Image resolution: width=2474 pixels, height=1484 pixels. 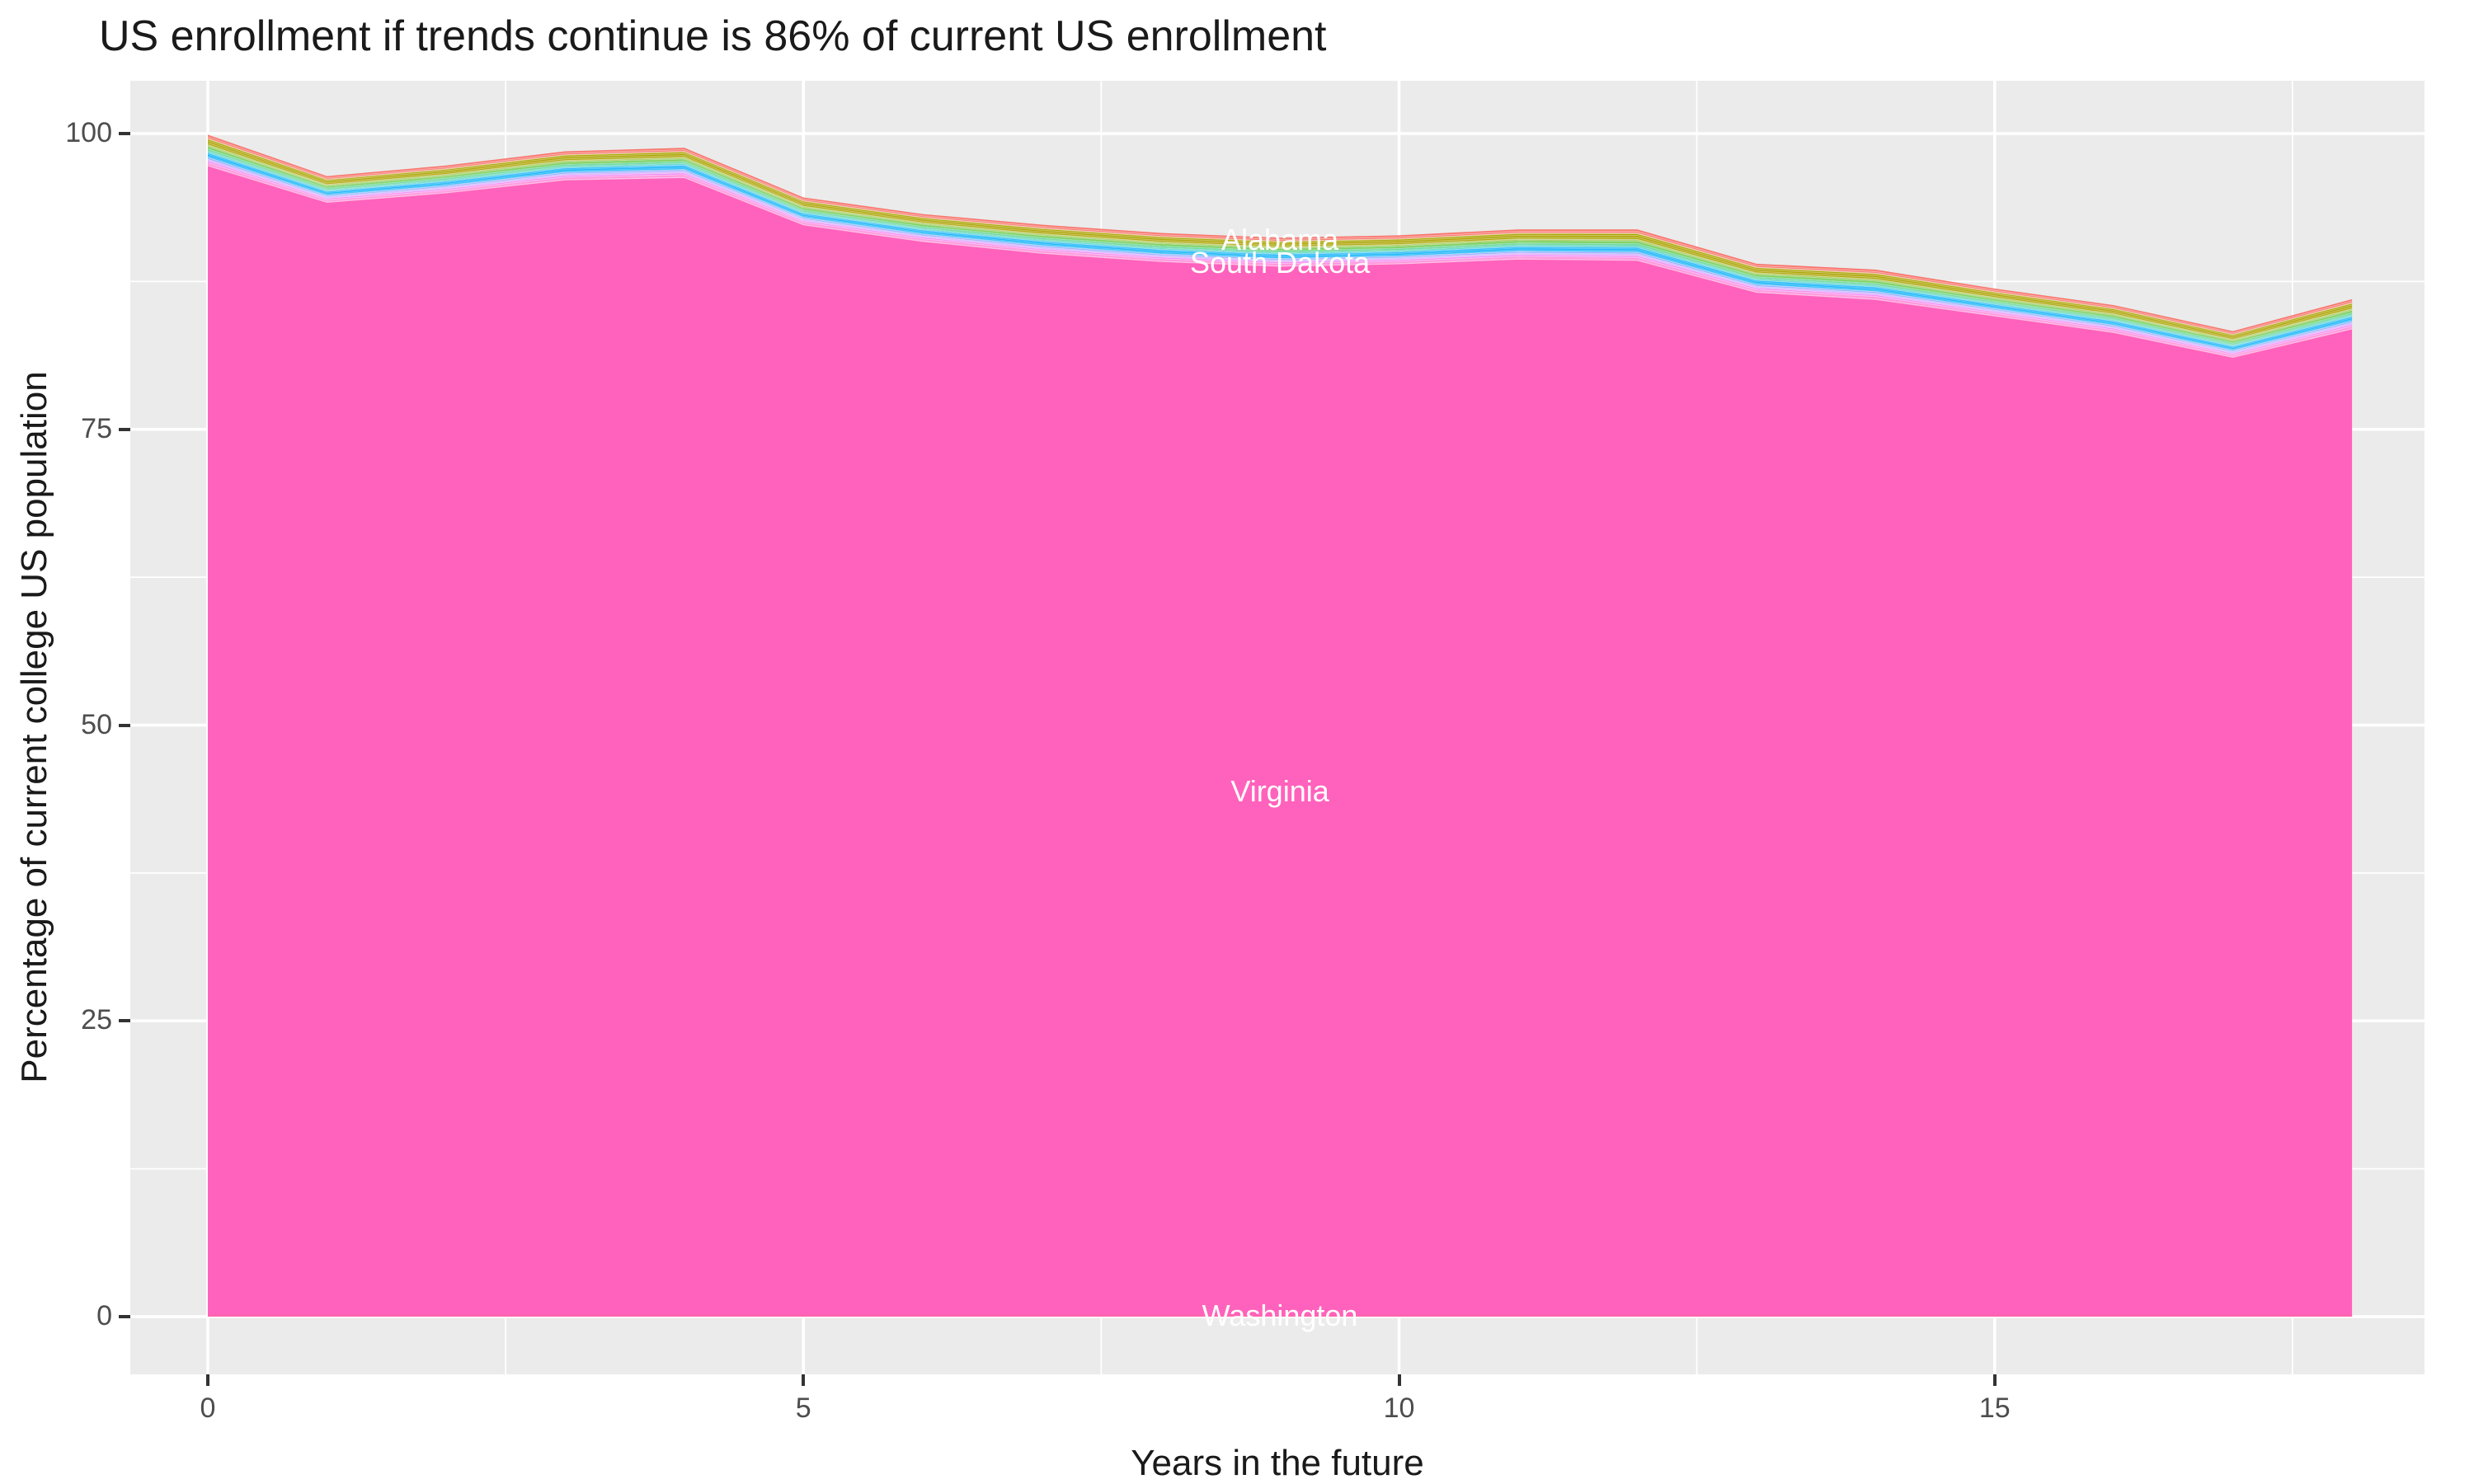 I want to click on state-area-label-alabama: Alabama, so click(x=1280, y=239).